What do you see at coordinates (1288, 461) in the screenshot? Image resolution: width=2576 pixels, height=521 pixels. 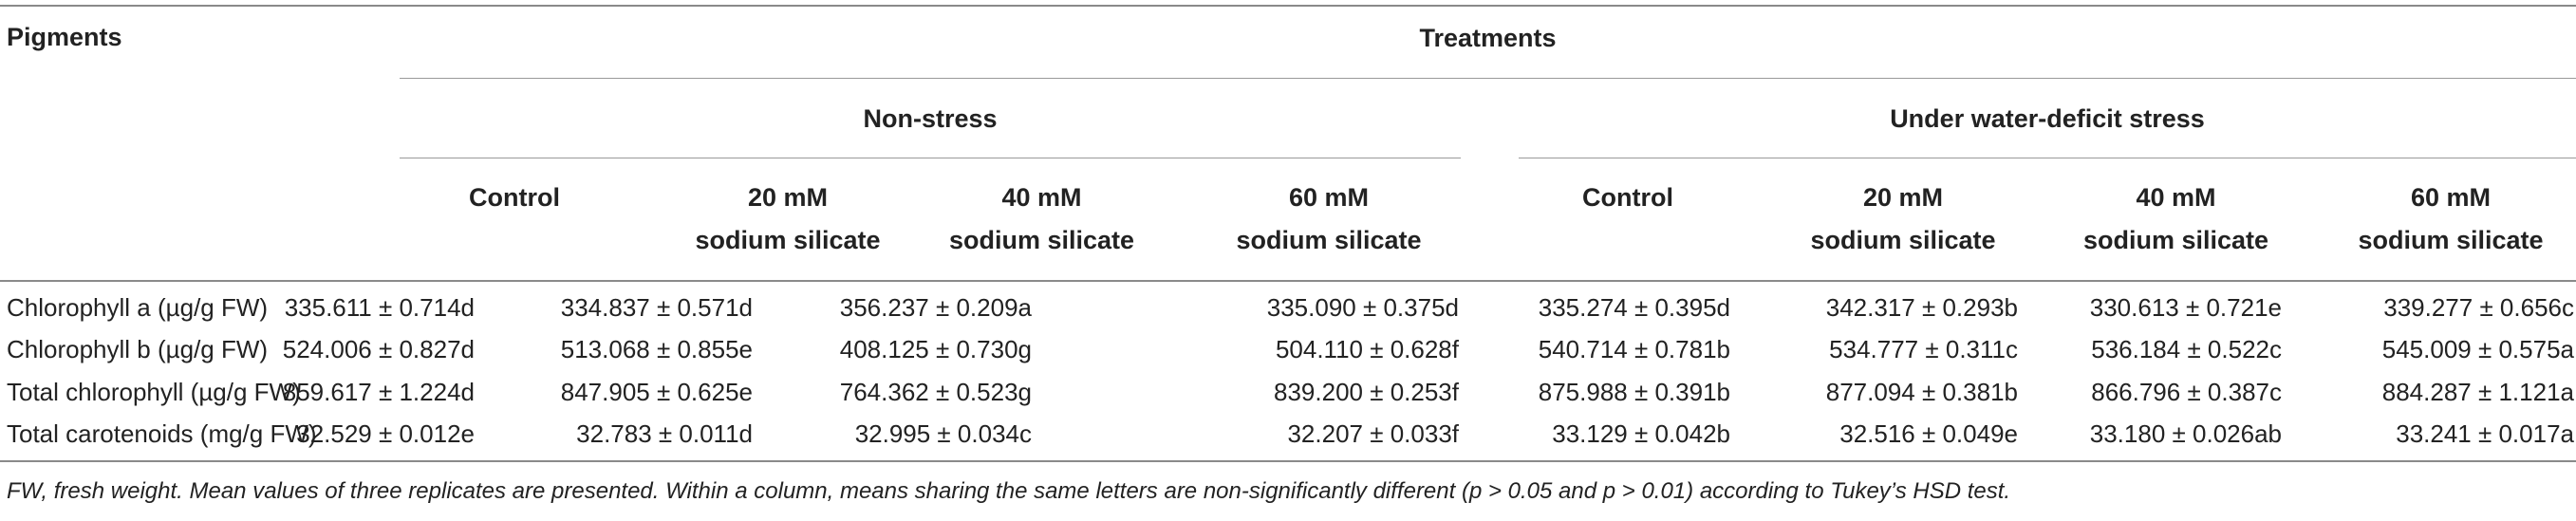 I see `table-bottom-rule` at bounding box center [1288, 461].